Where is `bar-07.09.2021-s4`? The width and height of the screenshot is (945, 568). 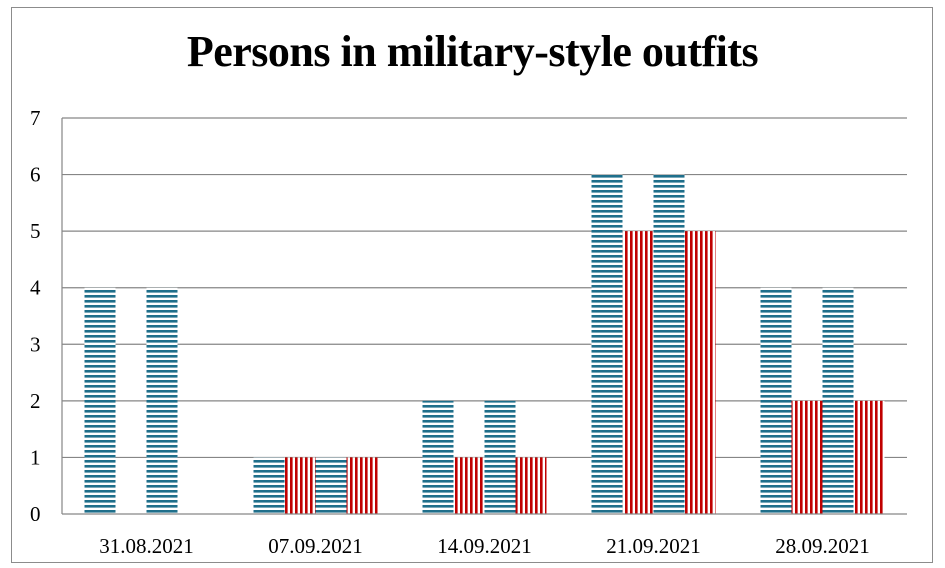
bar-07.09.2021-s4 is located at coordinates (362, 485).